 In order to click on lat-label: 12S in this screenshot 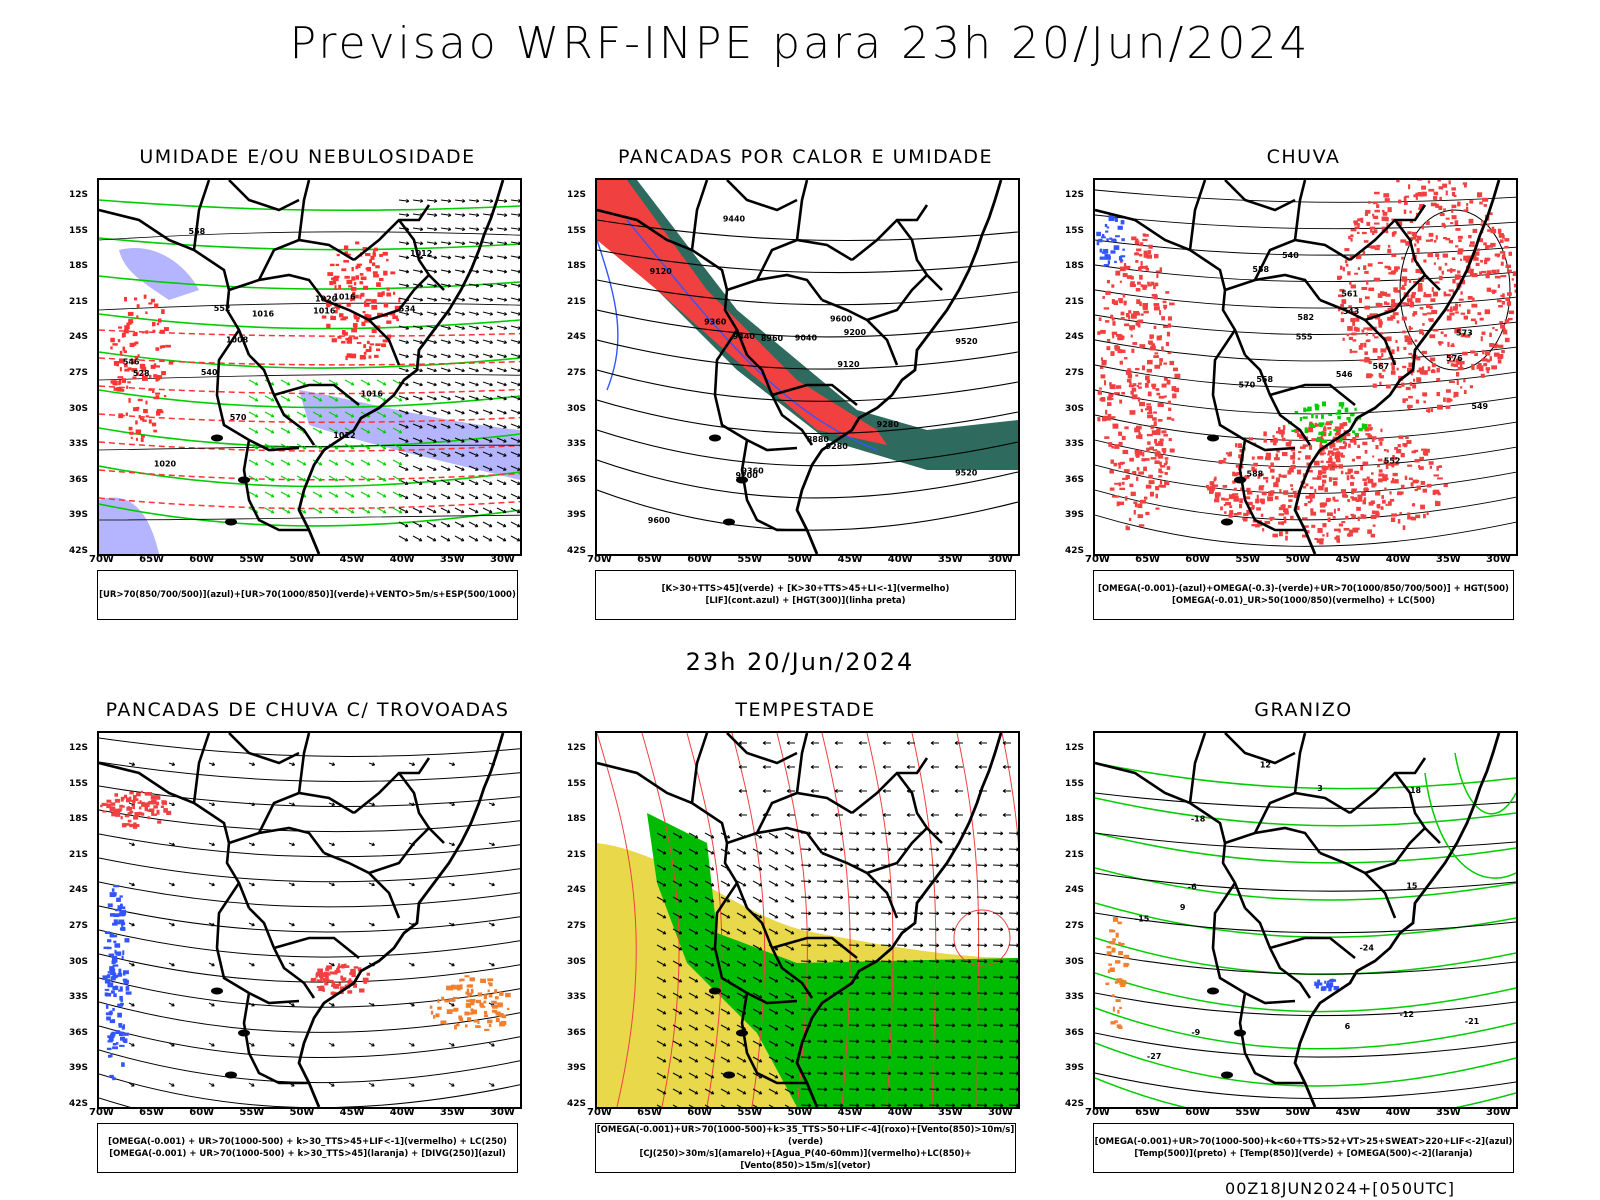, I will do `click(577, 195)`.